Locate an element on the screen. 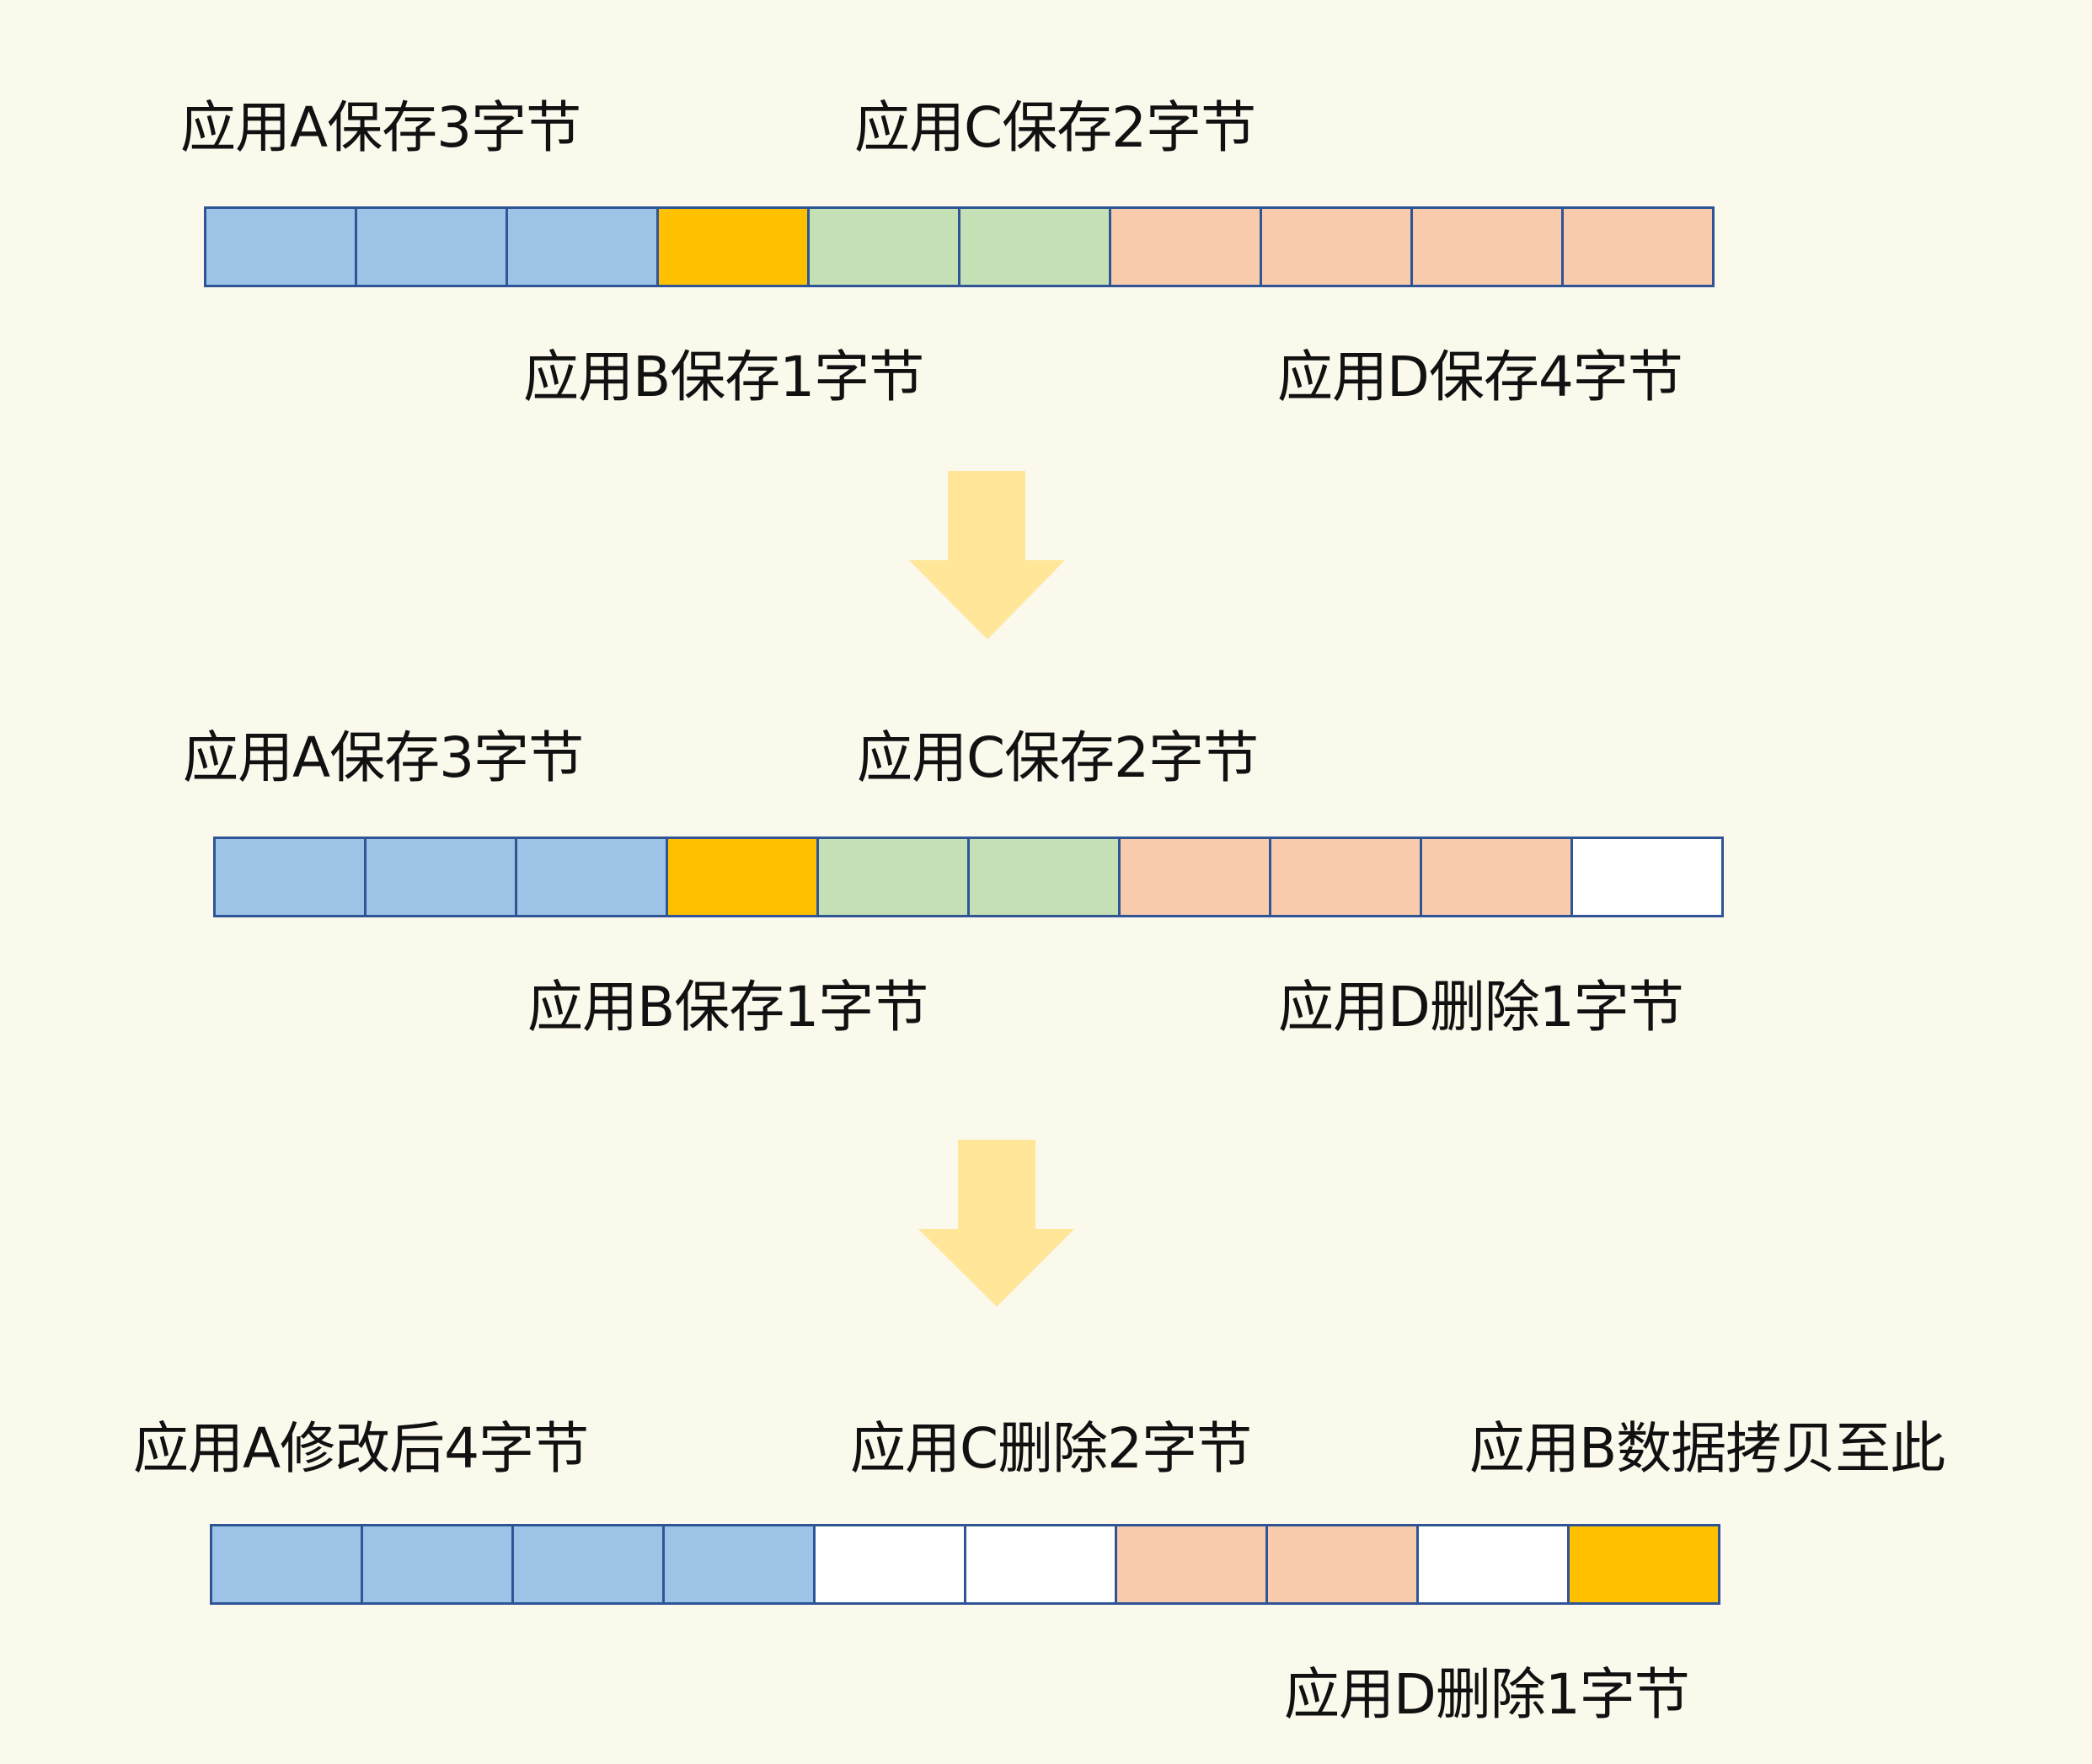 The height and width of the screenshot is (1764, 2092). stage3-memory-row is located at coordinates (965, 1564).